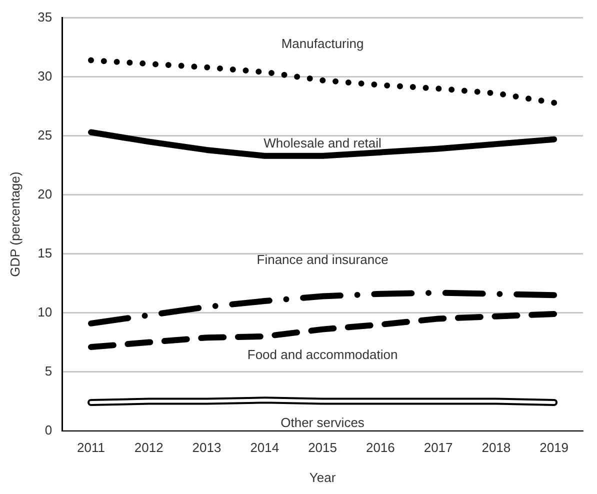  Describe the element at coordinates (322, 259) in the screenshot. I see `text: Finance and insurance` at that location.